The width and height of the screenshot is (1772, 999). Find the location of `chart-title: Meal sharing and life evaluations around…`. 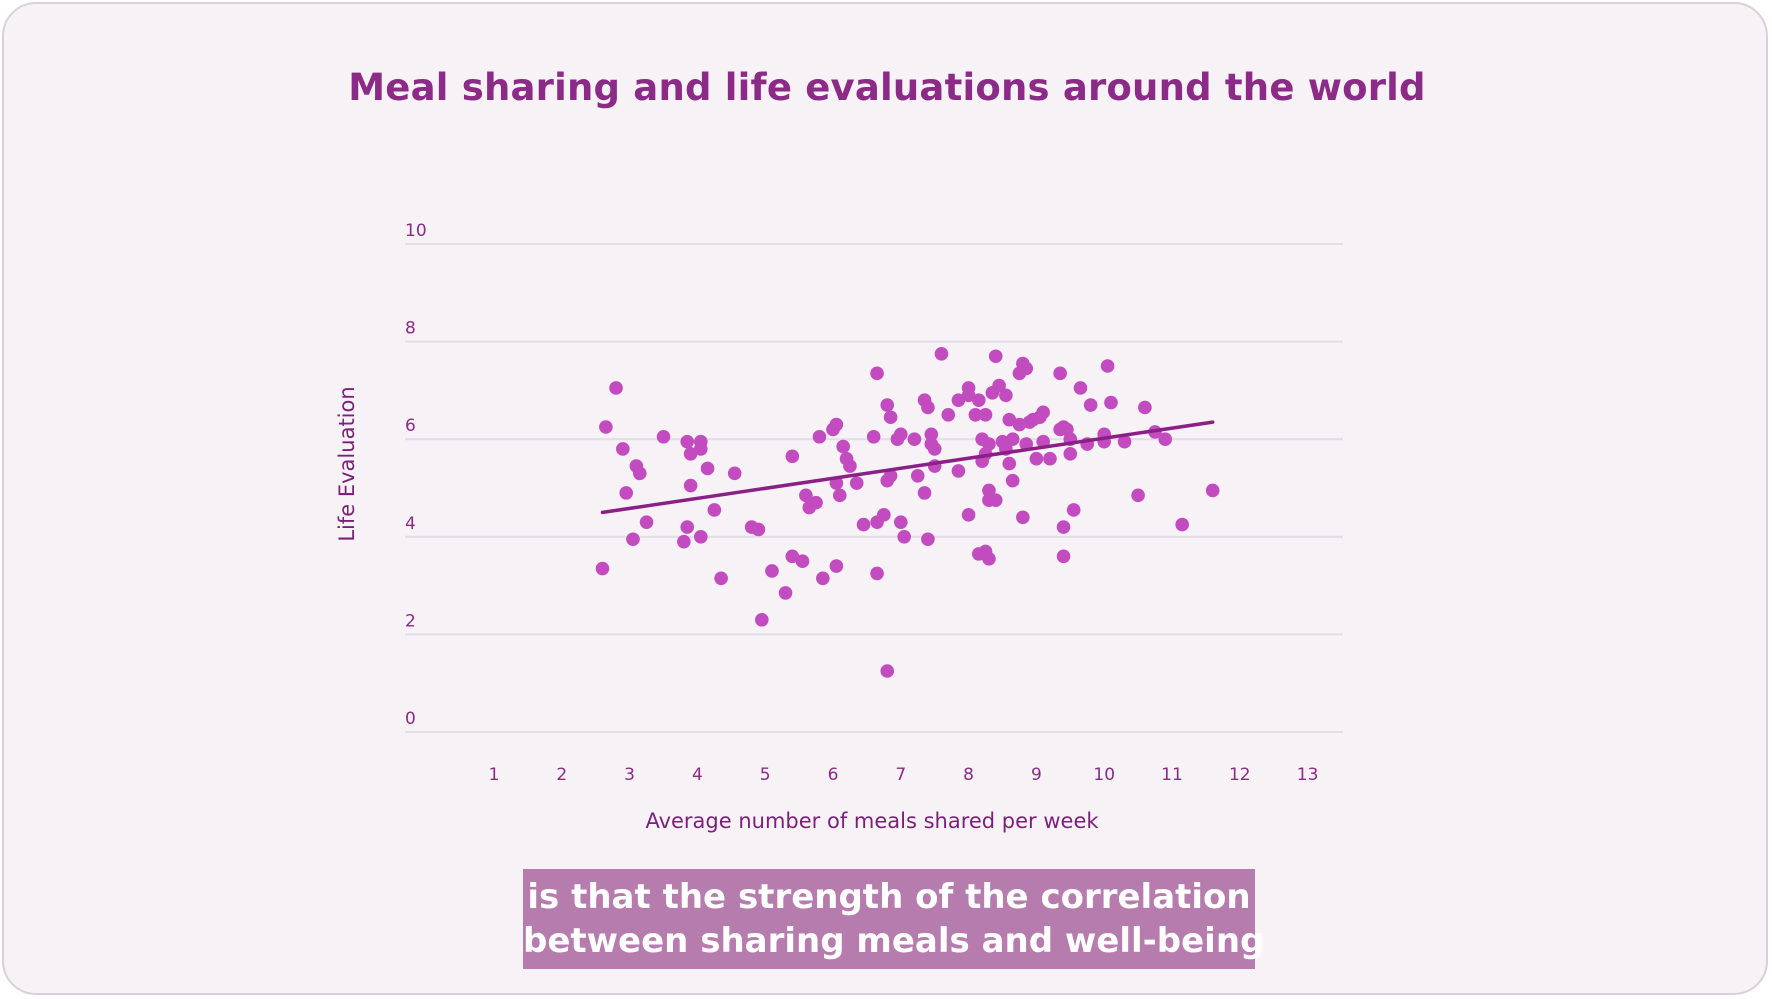

chart-title: Meal sharing and life evaluations around… is located at coordinates (887, 87).